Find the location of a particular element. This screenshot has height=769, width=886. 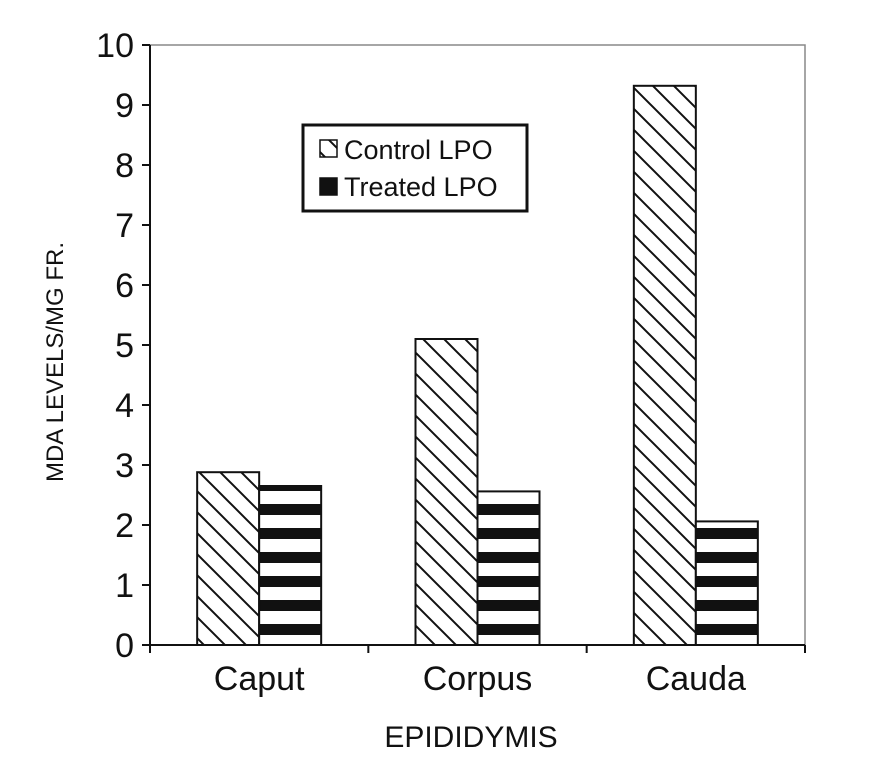

x-ticks is located at coordinates (477, 649).